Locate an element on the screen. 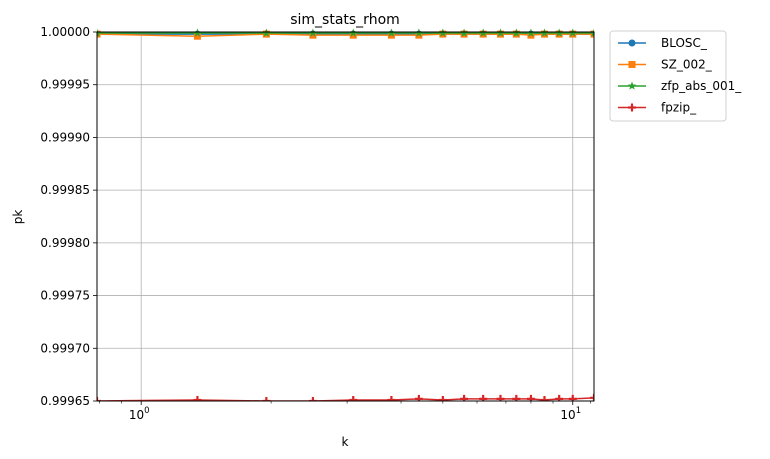 Image resolution: width=770 pixels, height=459 pixels. legend-label: BLOSC_ is located at coordinates (684, 43).